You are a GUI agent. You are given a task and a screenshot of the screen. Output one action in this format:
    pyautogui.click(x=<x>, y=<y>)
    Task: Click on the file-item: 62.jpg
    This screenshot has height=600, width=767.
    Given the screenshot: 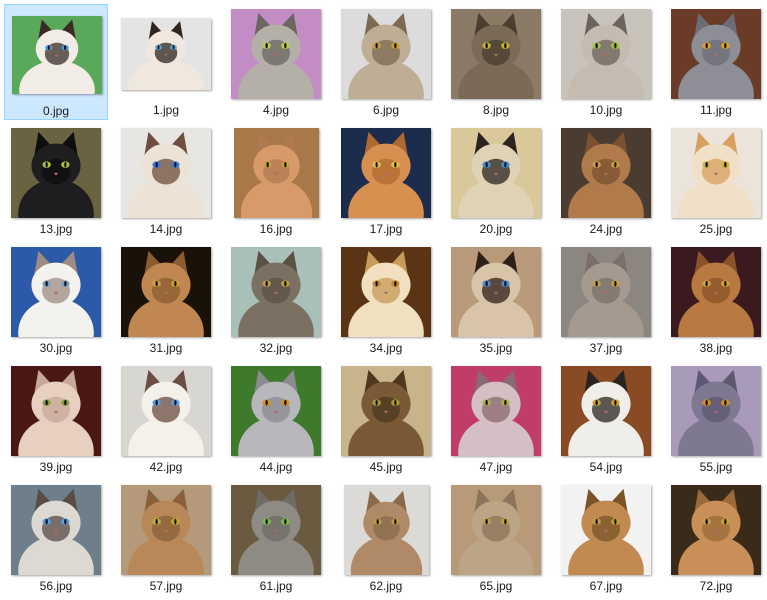 What is the action you would take?
    pyautogui.click(x=386, y=538)
    